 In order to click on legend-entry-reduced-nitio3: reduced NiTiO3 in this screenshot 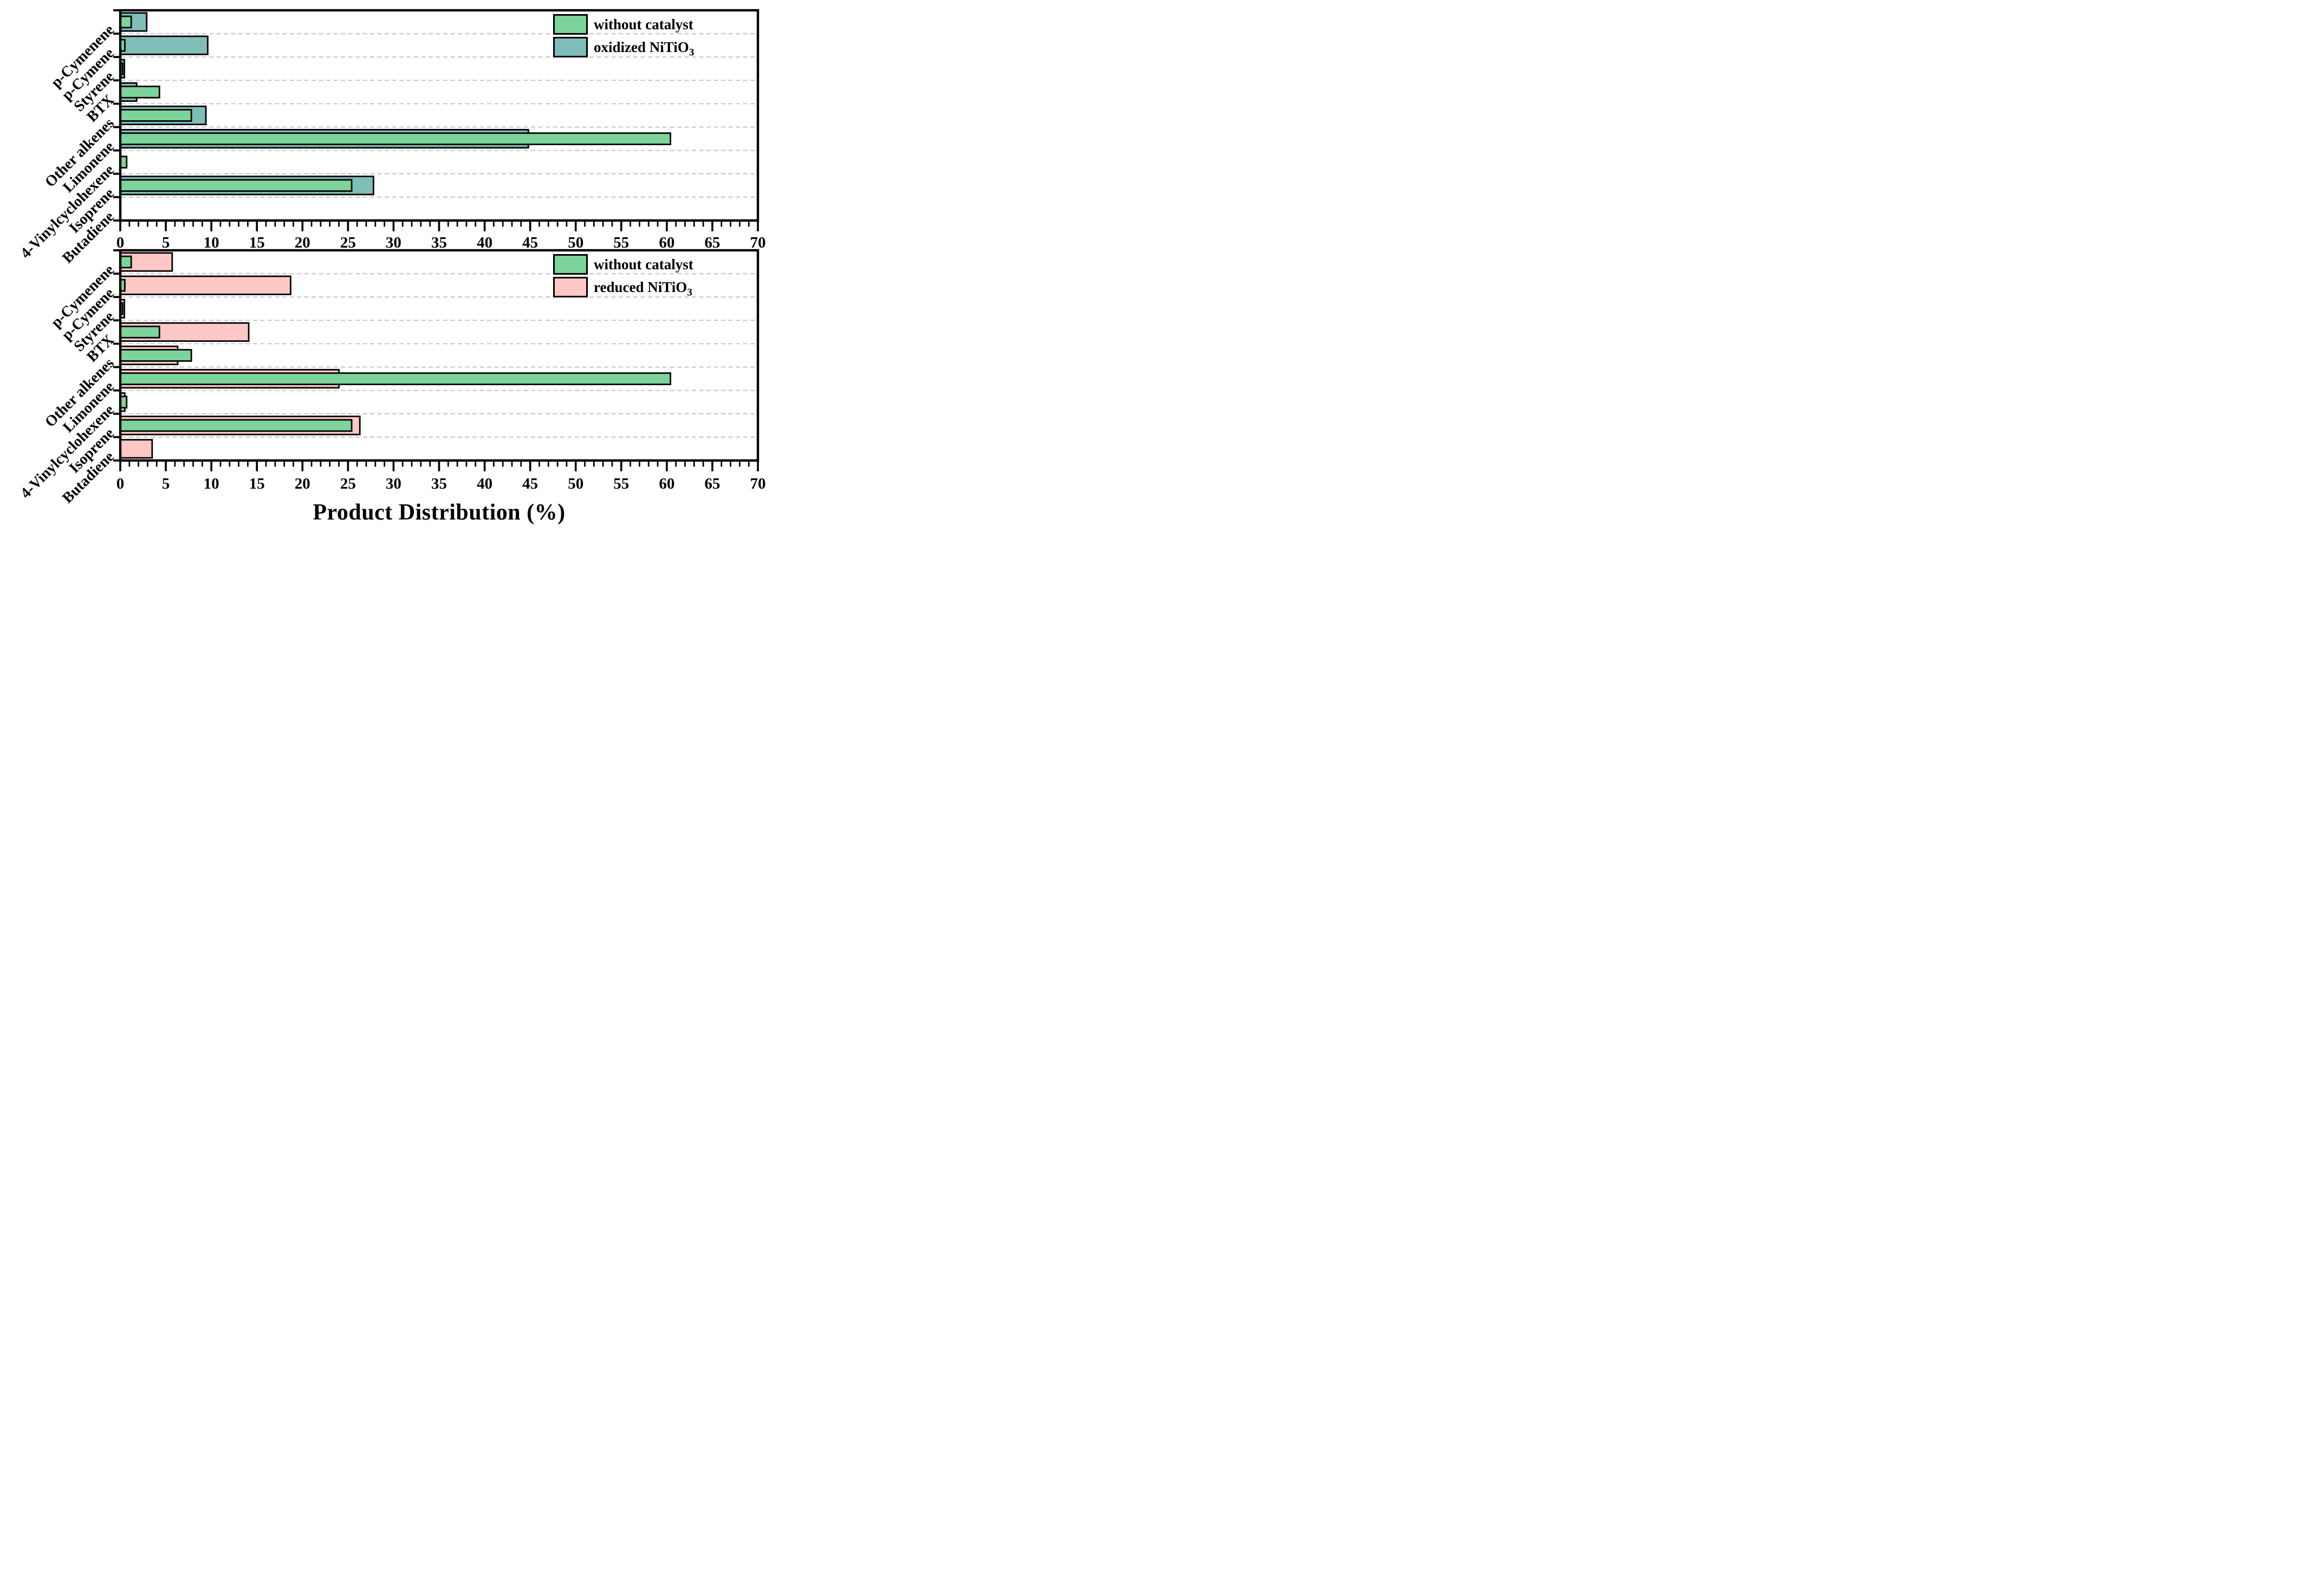, I will do `click(623, 287)`.